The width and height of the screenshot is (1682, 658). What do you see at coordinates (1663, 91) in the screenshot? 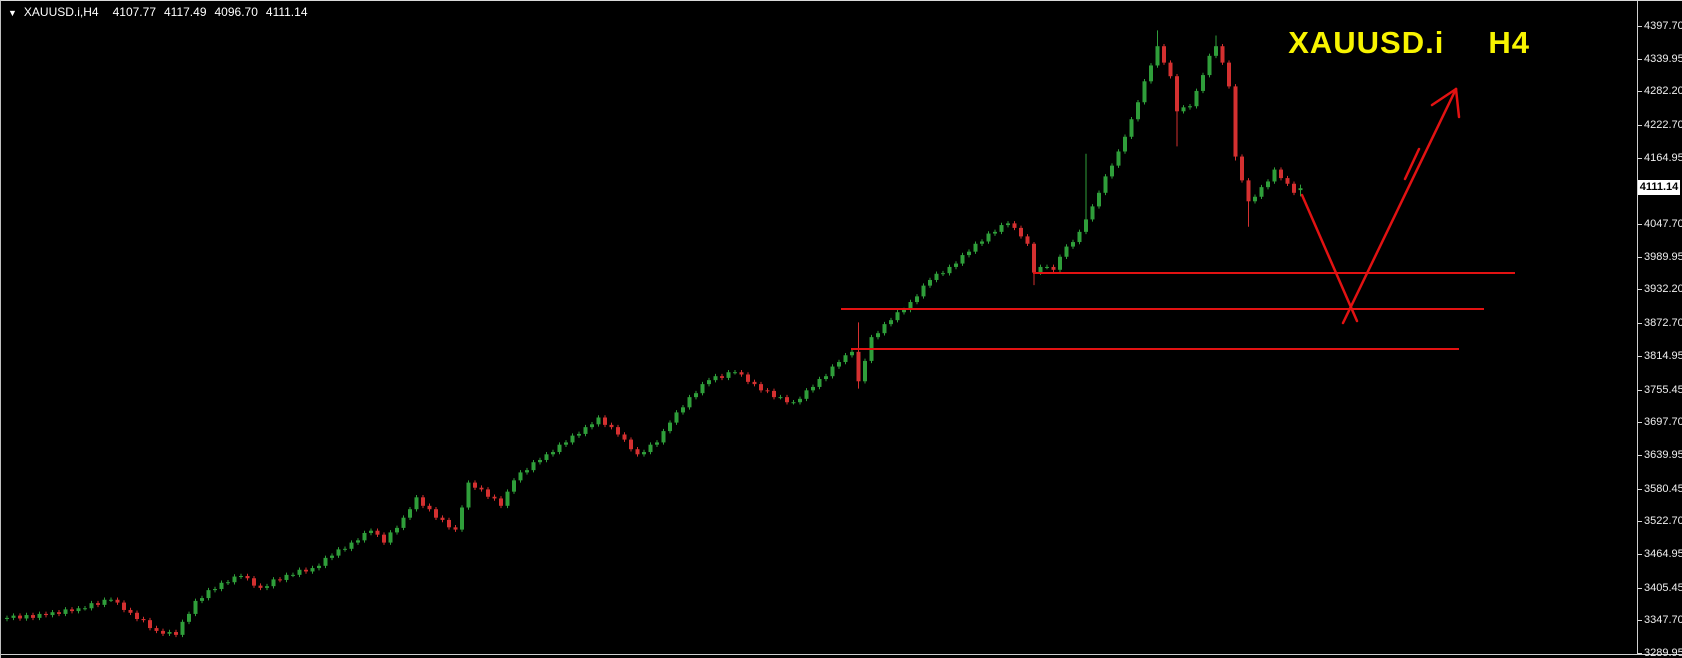
I see `price-axis-label: 4282.20` at bounding box center [1663, 91].